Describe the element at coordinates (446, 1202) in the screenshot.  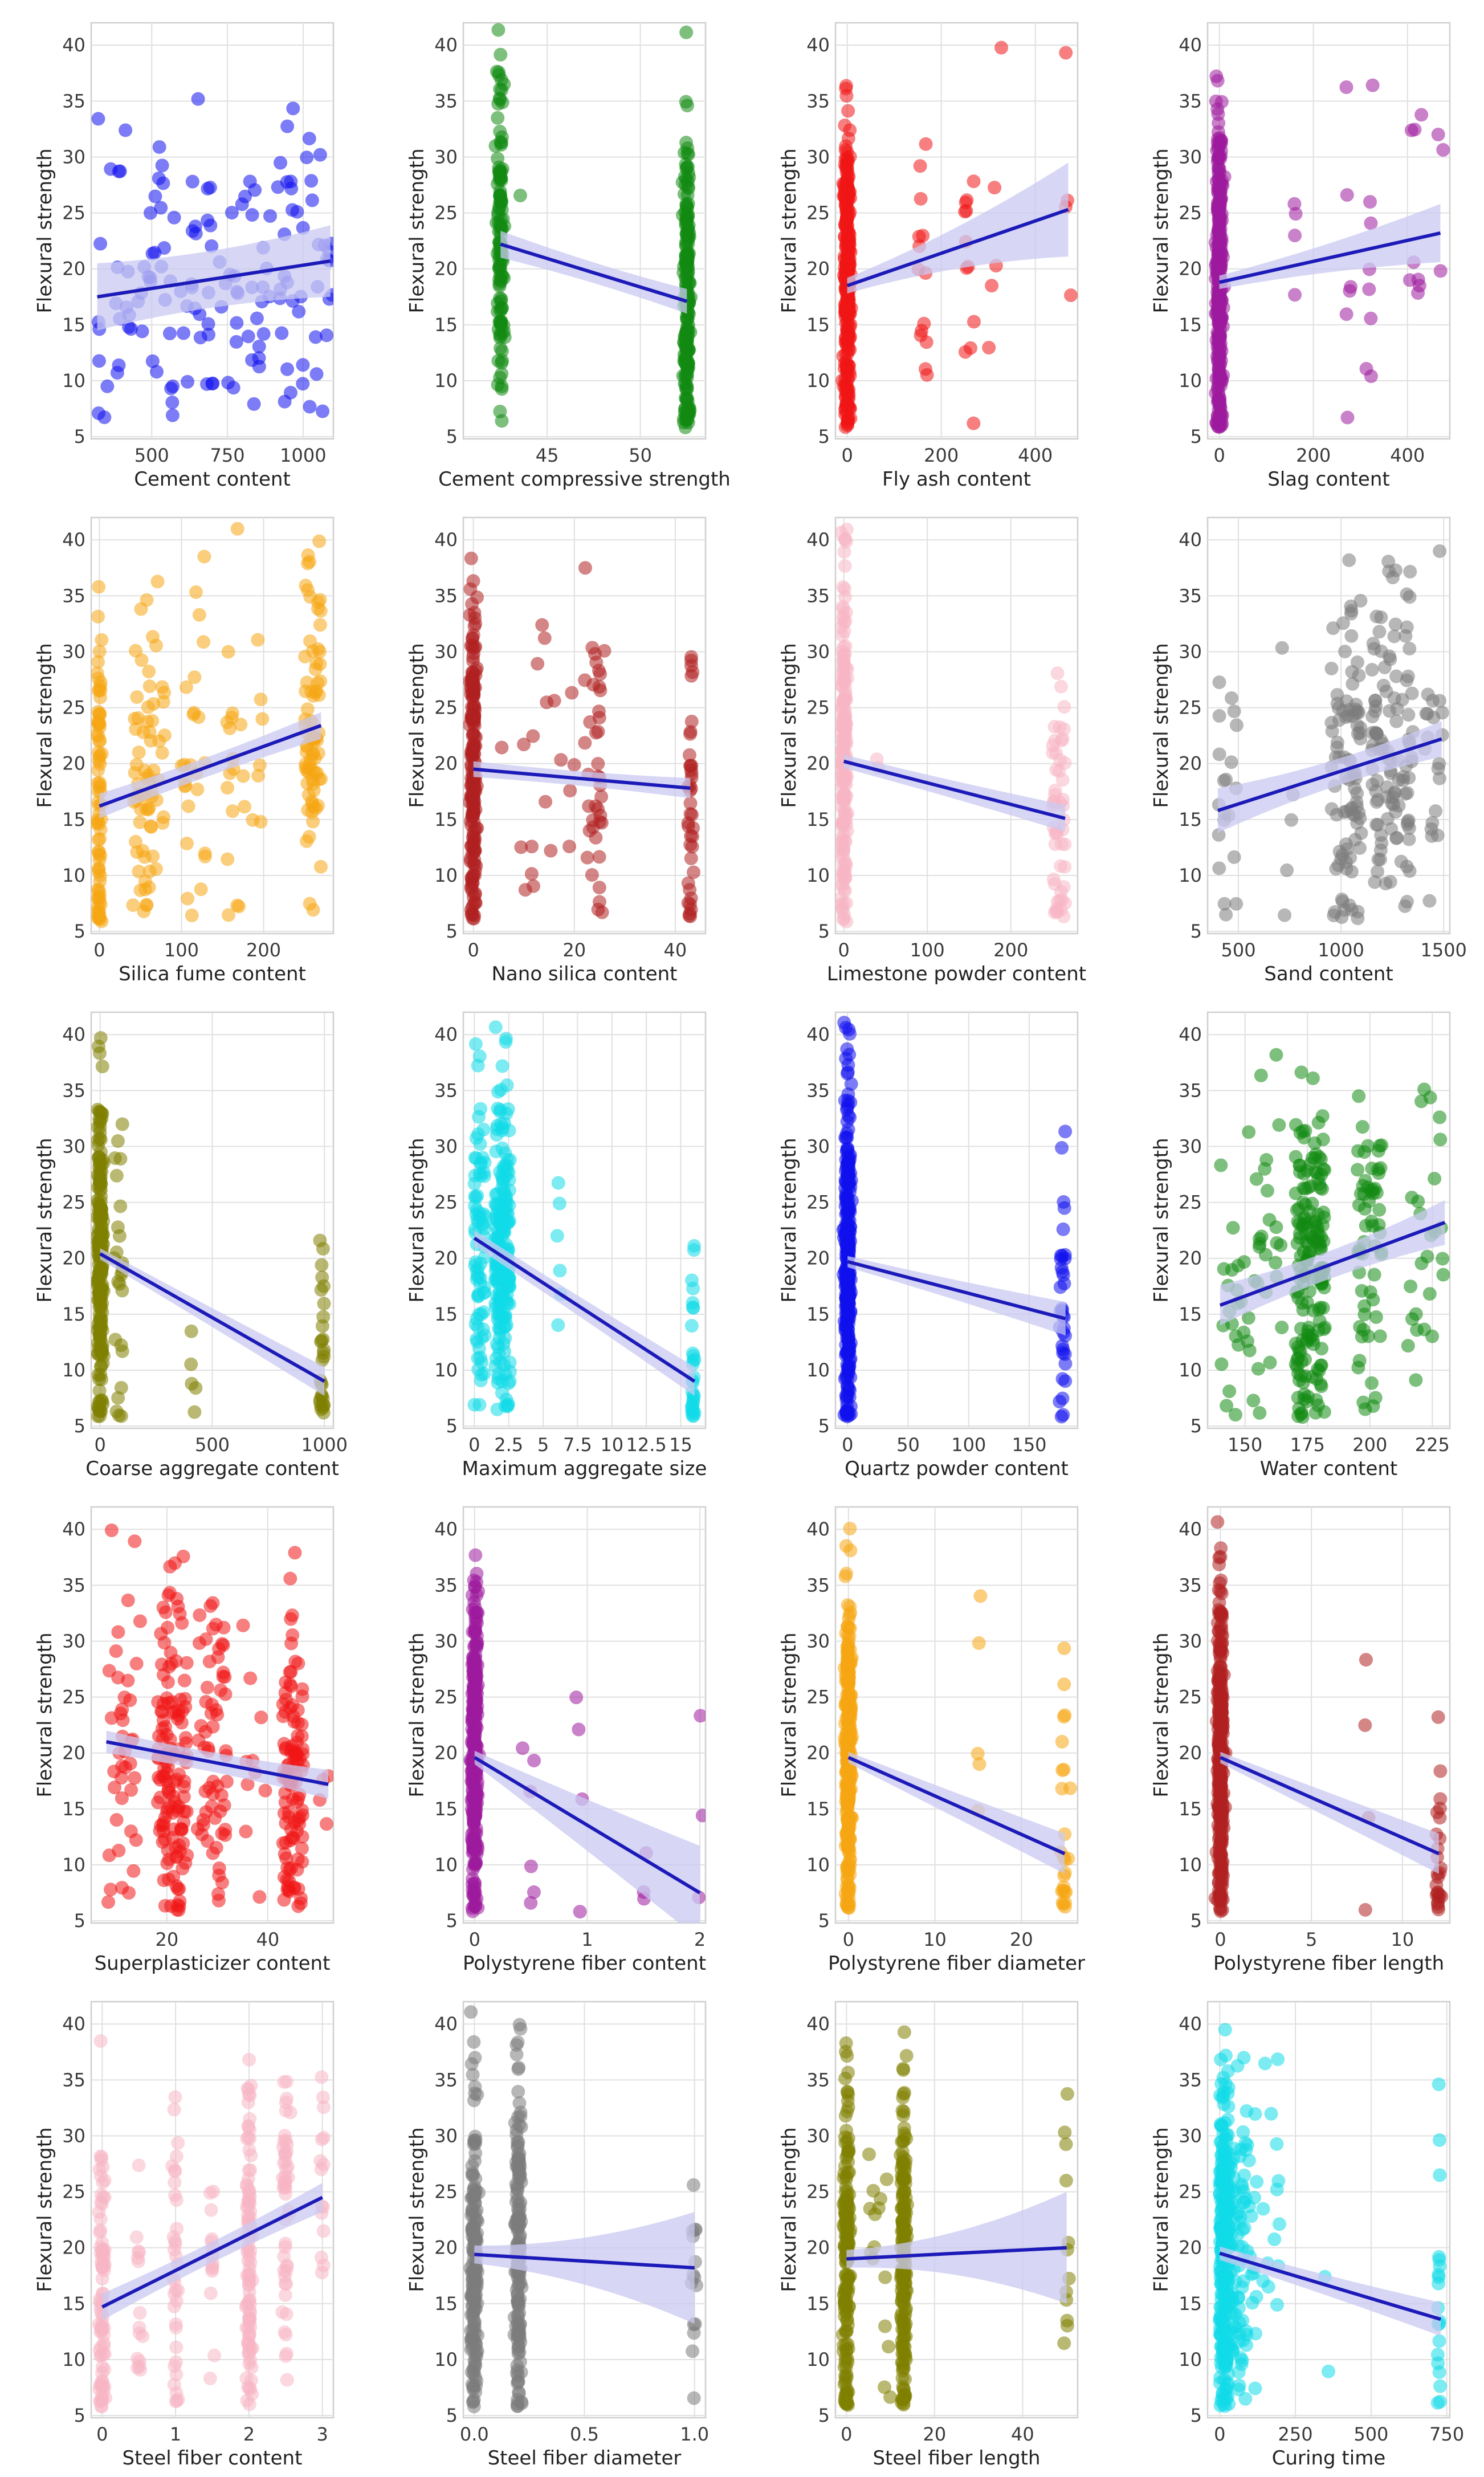
I see `y-tick-label: 25` at that location.